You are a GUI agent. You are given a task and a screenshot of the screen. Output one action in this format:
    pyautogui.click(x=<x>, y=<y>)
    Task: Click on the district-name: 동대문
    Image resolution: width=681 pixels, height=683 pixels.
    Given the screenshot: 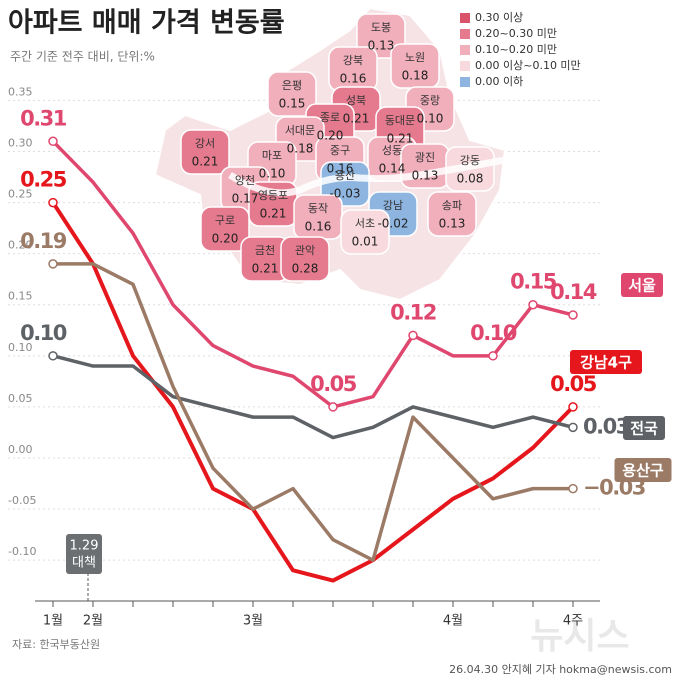 What is the action you would take?
    pyautogui.click(x=400, y=120)
    